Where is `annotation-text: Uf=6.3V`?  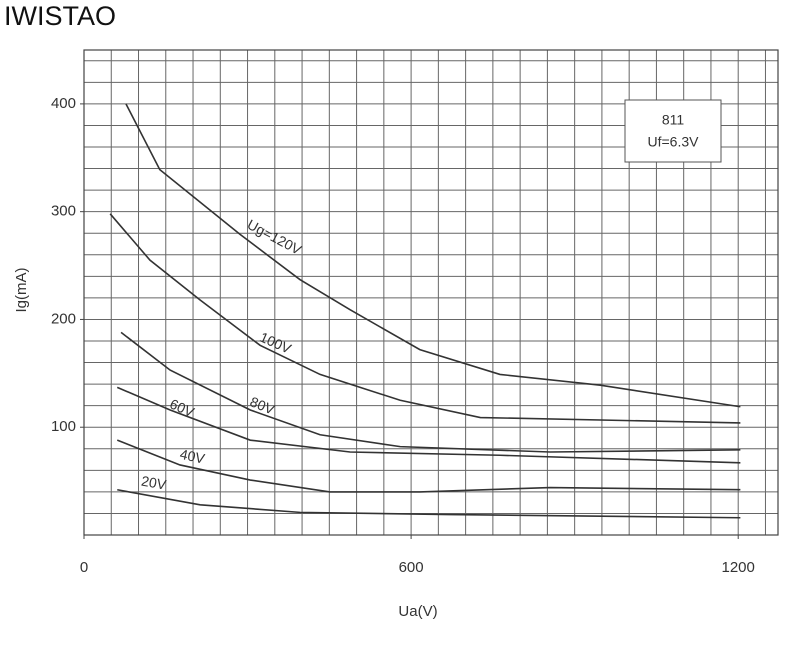
annotation-text: Uf=6.3V is located at coordinates (674, 142).